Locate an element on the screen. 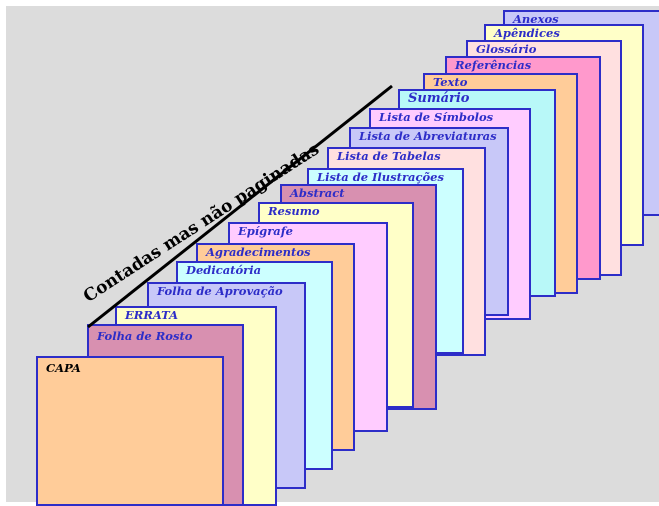  card-label-anexos: Anexos is located at coordinates (536, 19).